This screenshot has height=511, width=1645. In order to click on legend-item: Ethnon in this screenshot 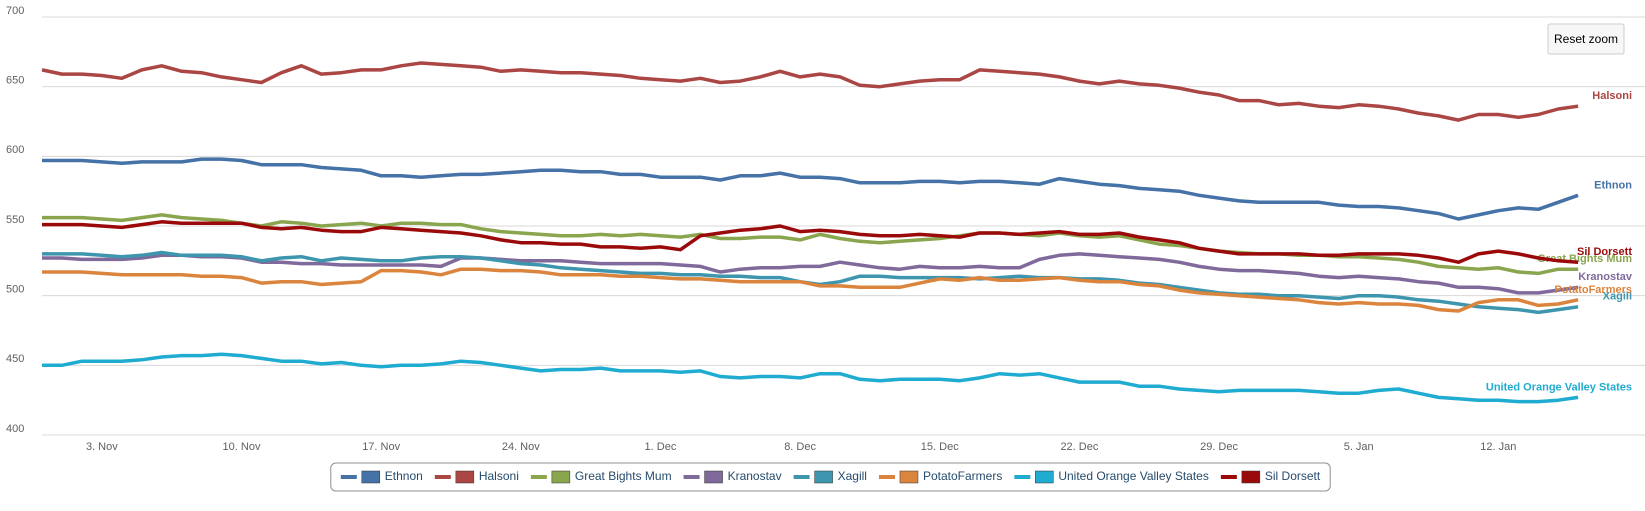, I will do `click(381, 476)`.